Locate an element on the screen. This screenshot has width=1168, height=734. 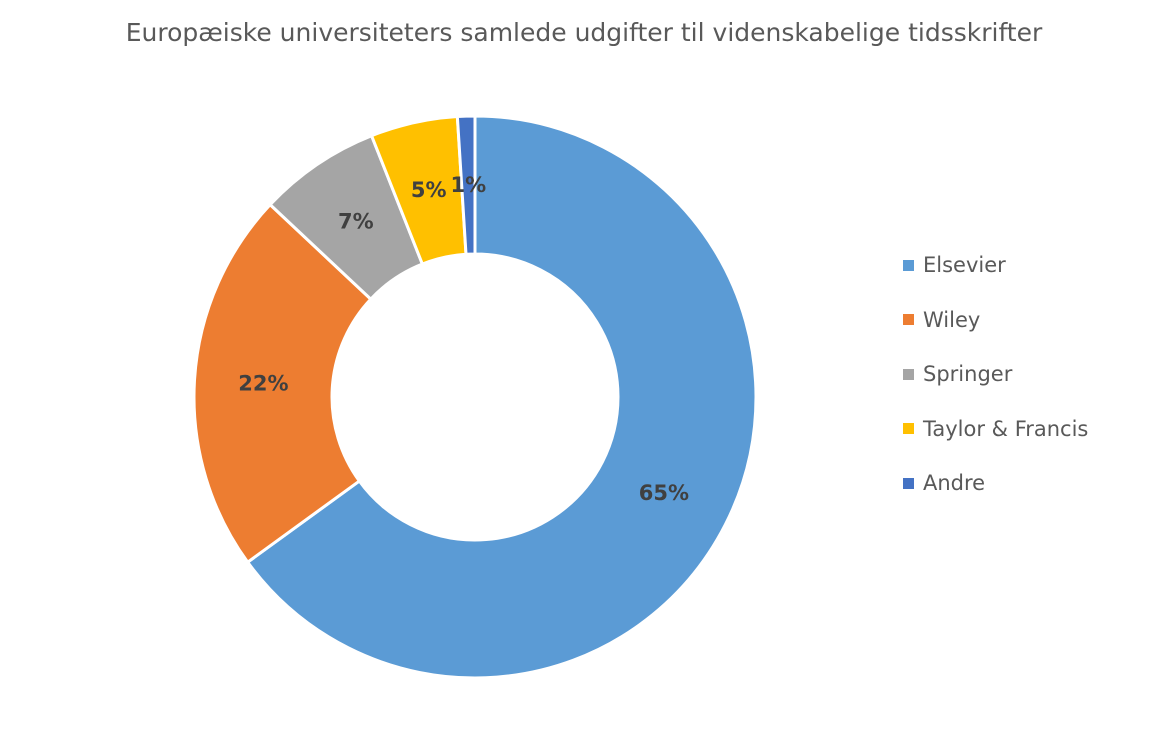
slice-andre is located at coordinates (466, 185).